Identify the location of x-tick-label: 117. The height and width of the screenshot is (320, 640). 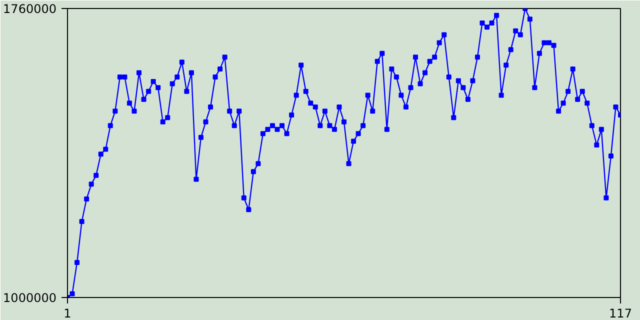
(620, 313).